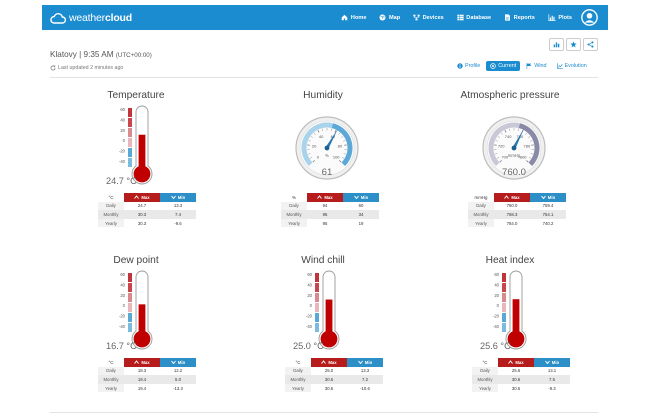 The image size is (650, 420). Describe the element at coordinates (519, 17) in the screenshot. I see `nav-reports: Reports` at that location.